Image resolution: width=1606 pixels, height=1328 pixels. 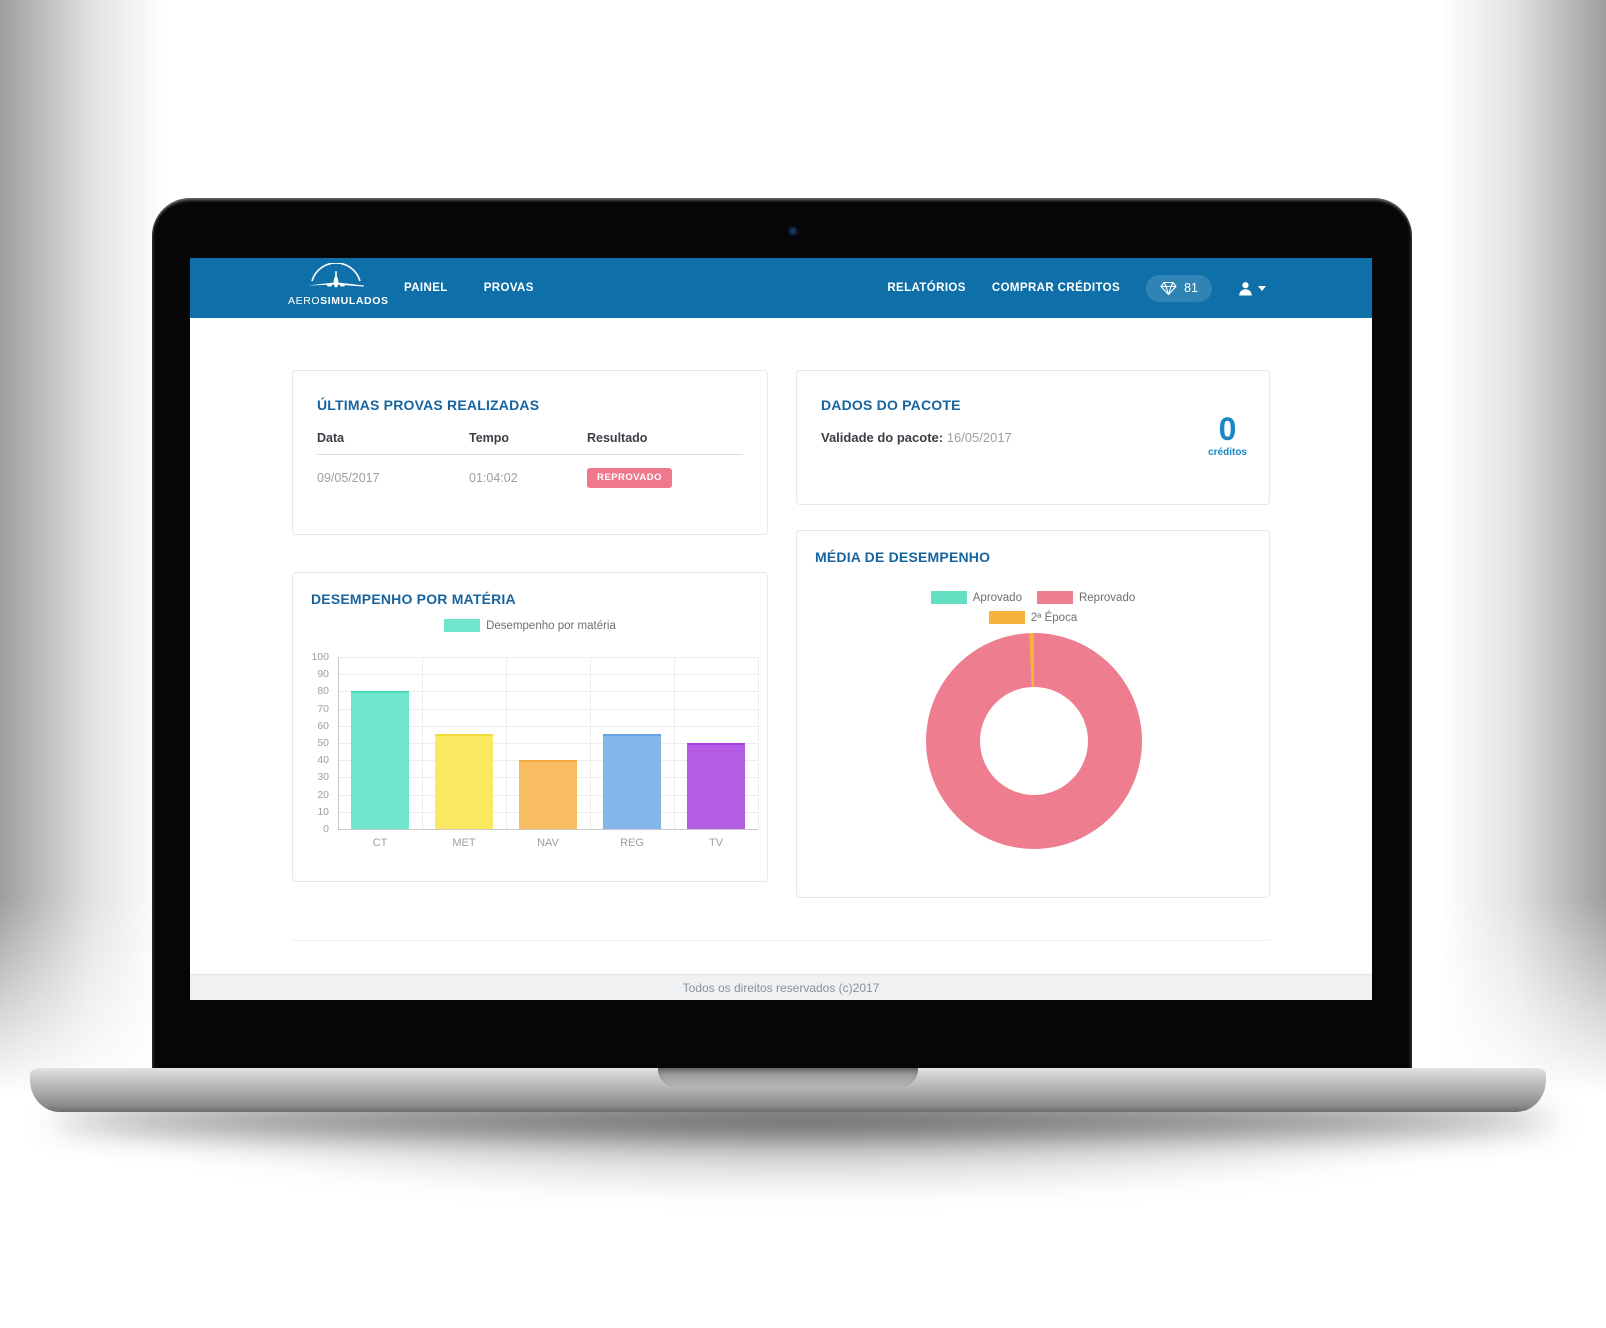 I want to click on y-tick-label: 0, so click(x=326, y=829).